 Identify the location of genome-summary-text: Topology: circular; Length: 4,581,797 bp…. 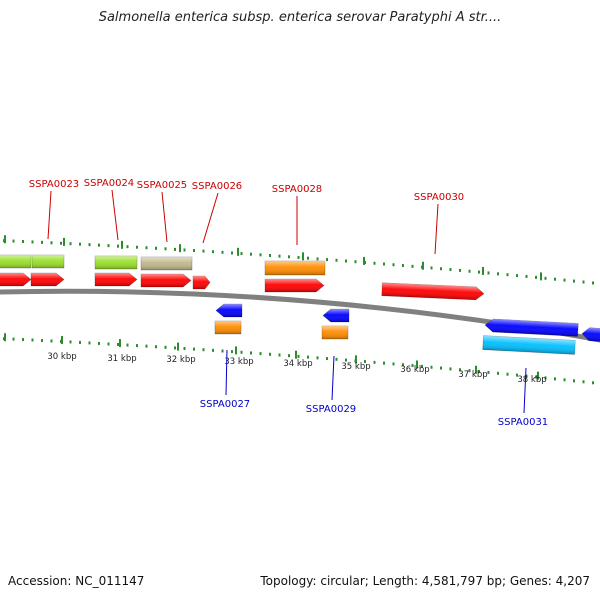
(425, 581).